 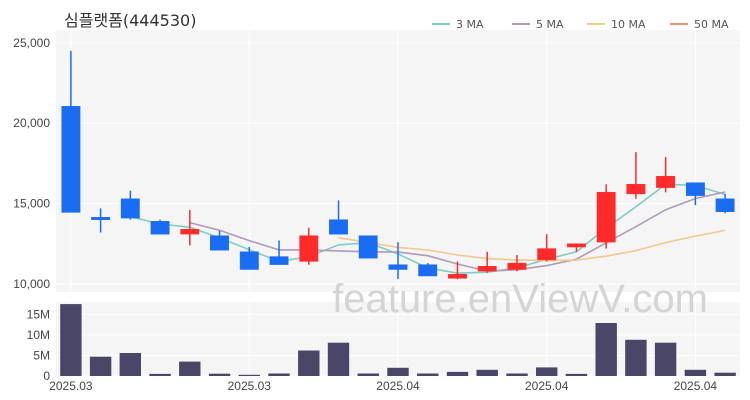 What do you see at coordinates (31, 204) in the screenshot?
I see `price-tick-label: 15,000` at bounding box center [31, 204].